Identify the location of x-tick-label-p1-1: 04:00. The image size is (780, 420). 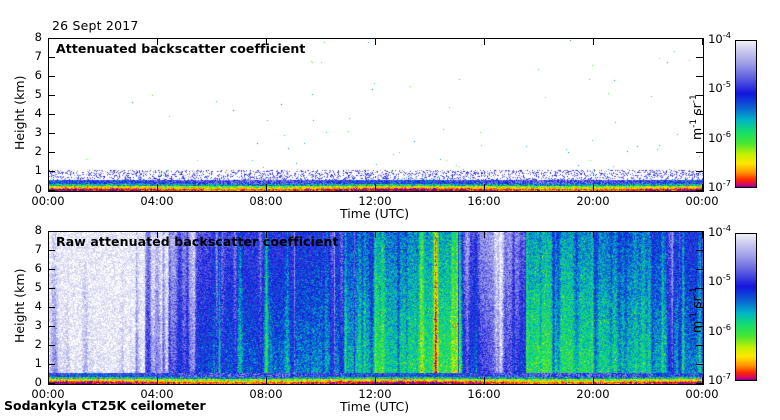
(157, 201).